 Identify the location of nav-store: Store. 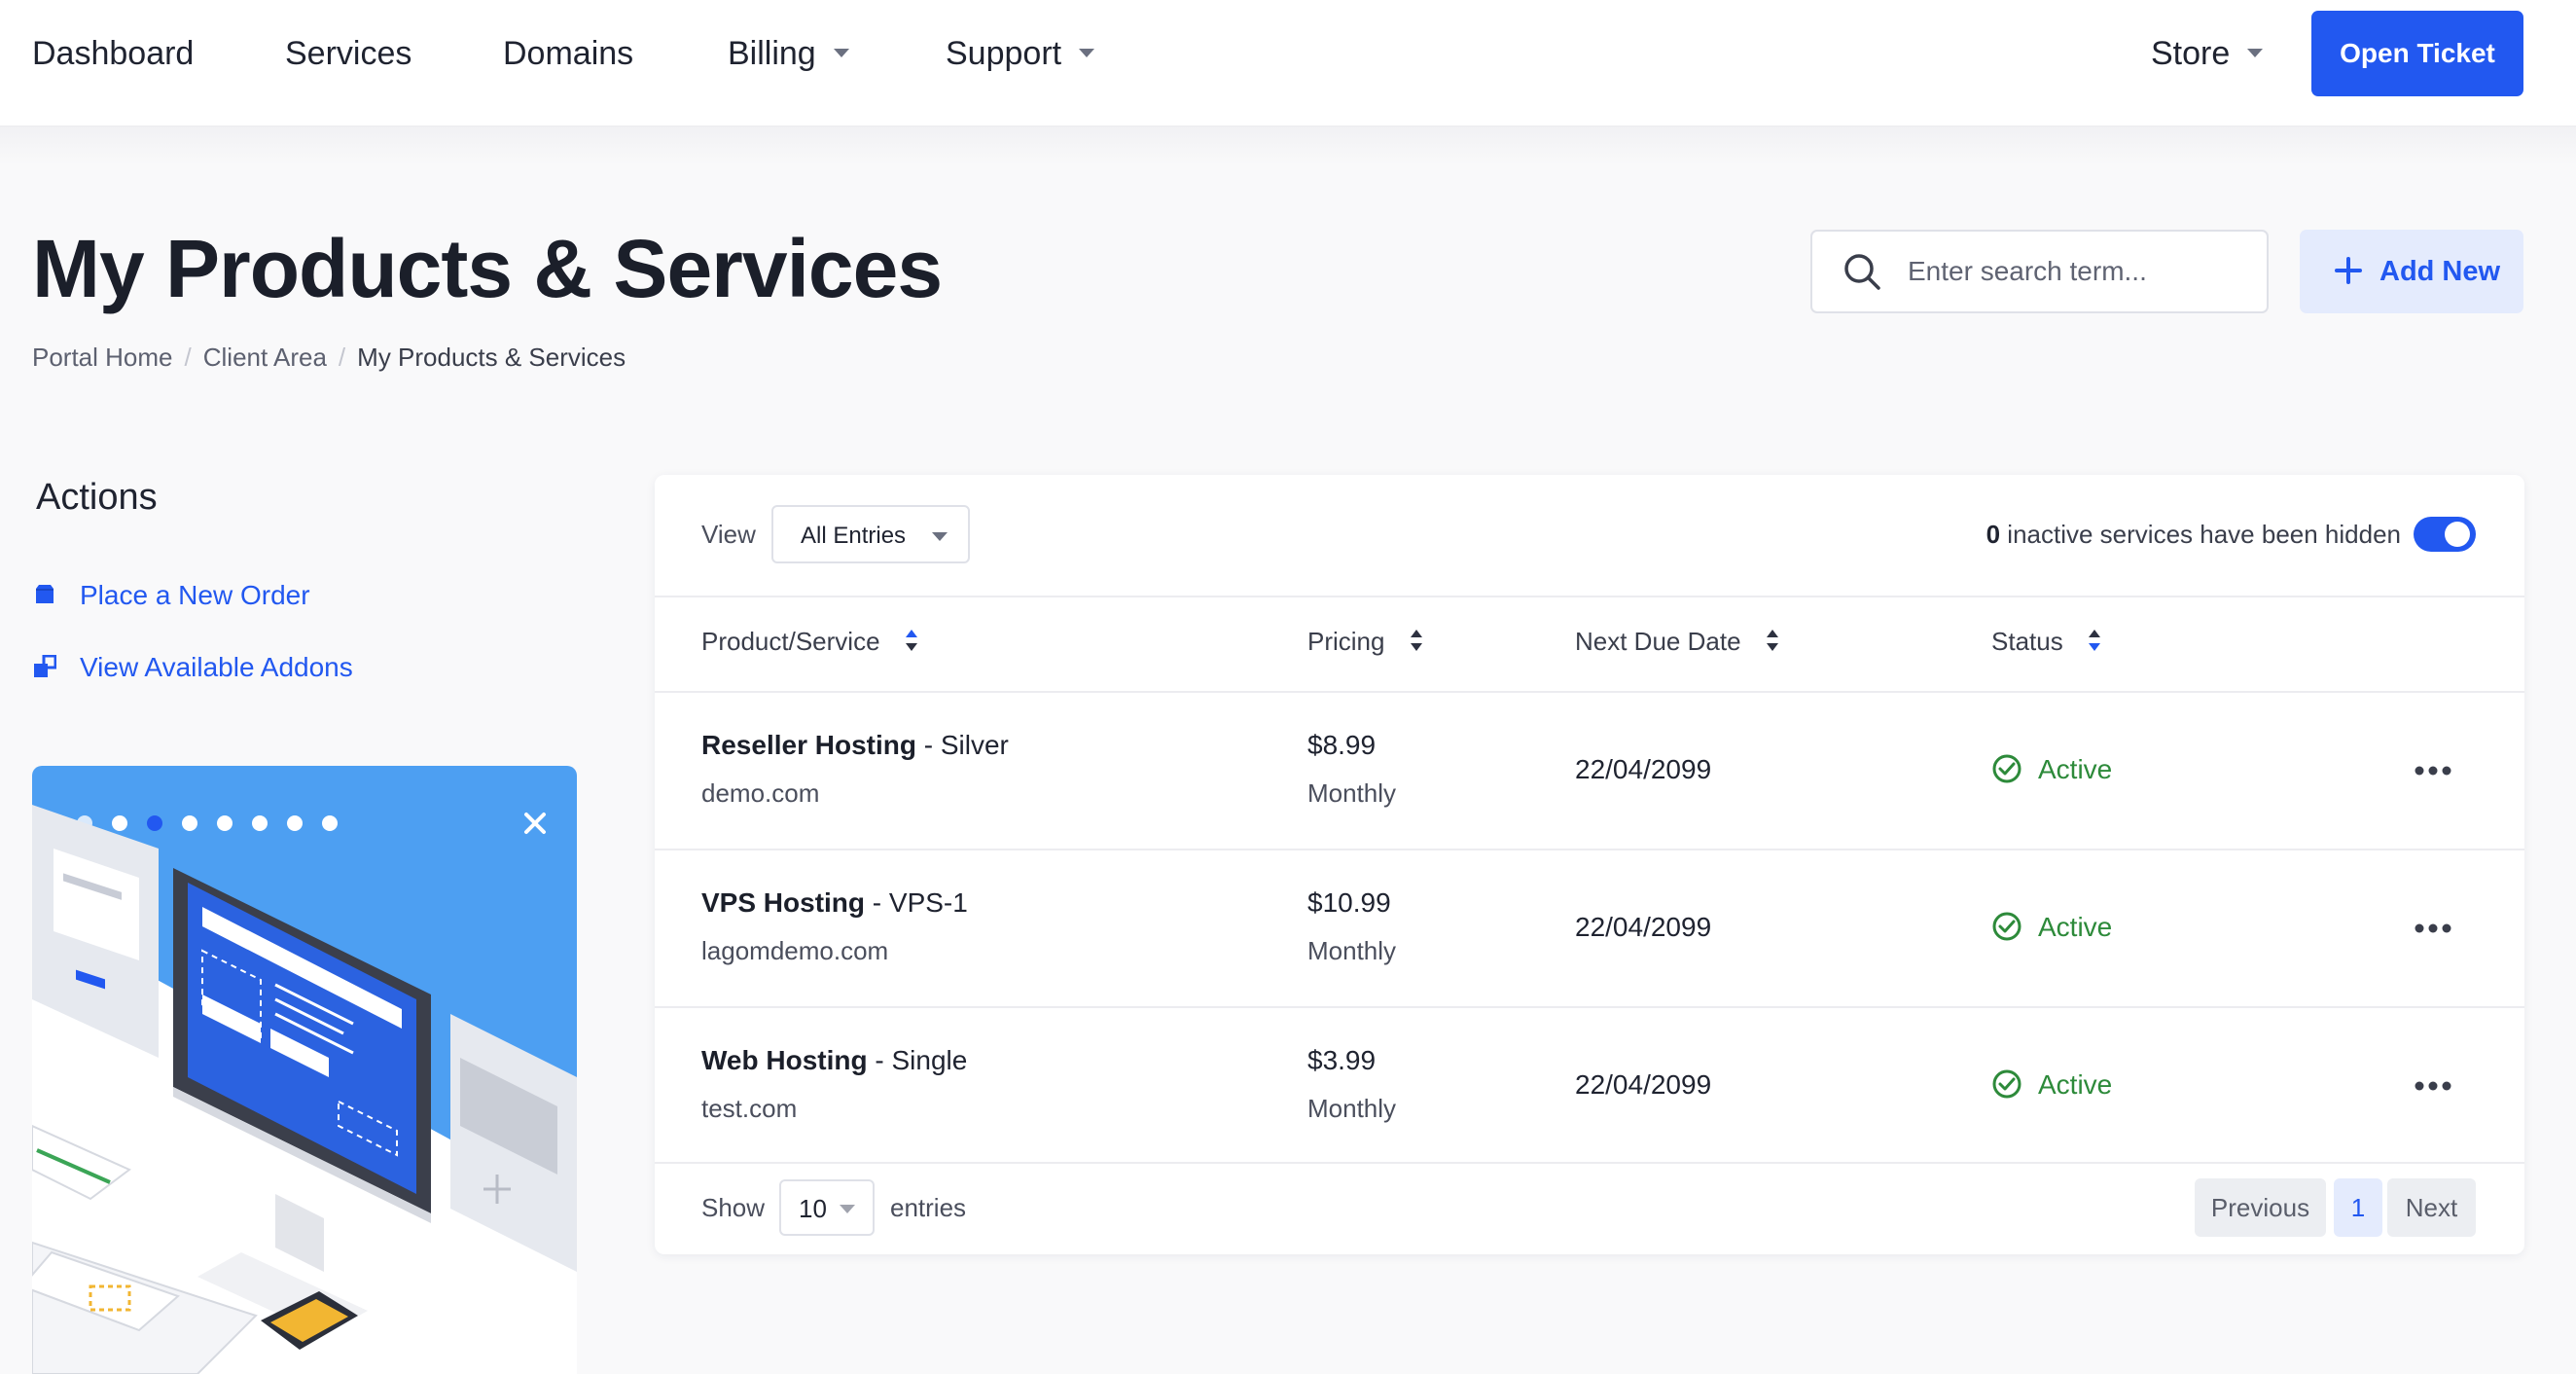
(2207, 54).